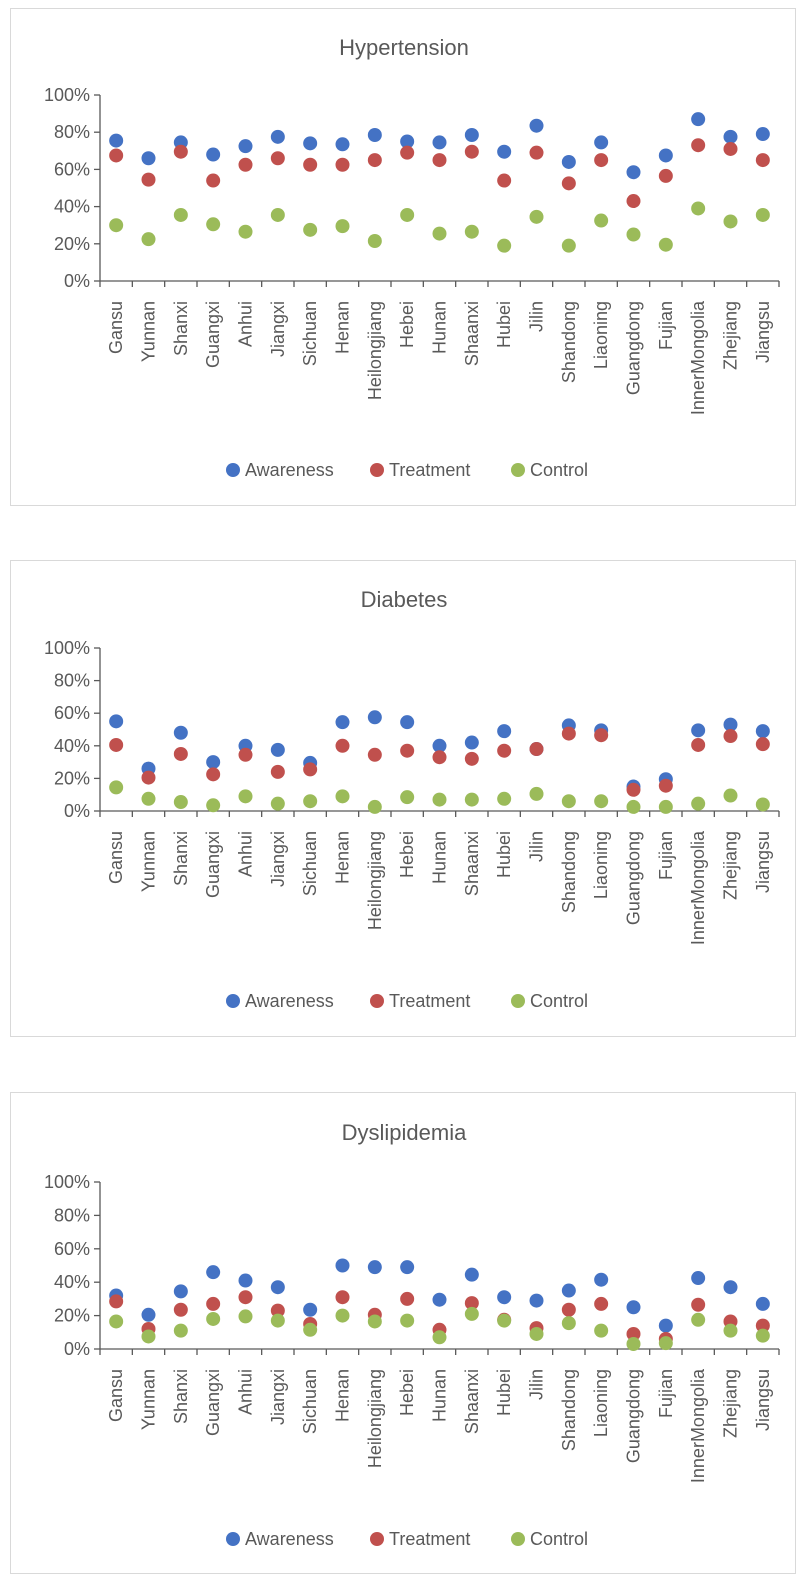 This screenshot has width=802, height=1579. Describe the element at coordinates (731, 865) in the screenshot. I see `x-tick-label: Zhejiang` at that location.